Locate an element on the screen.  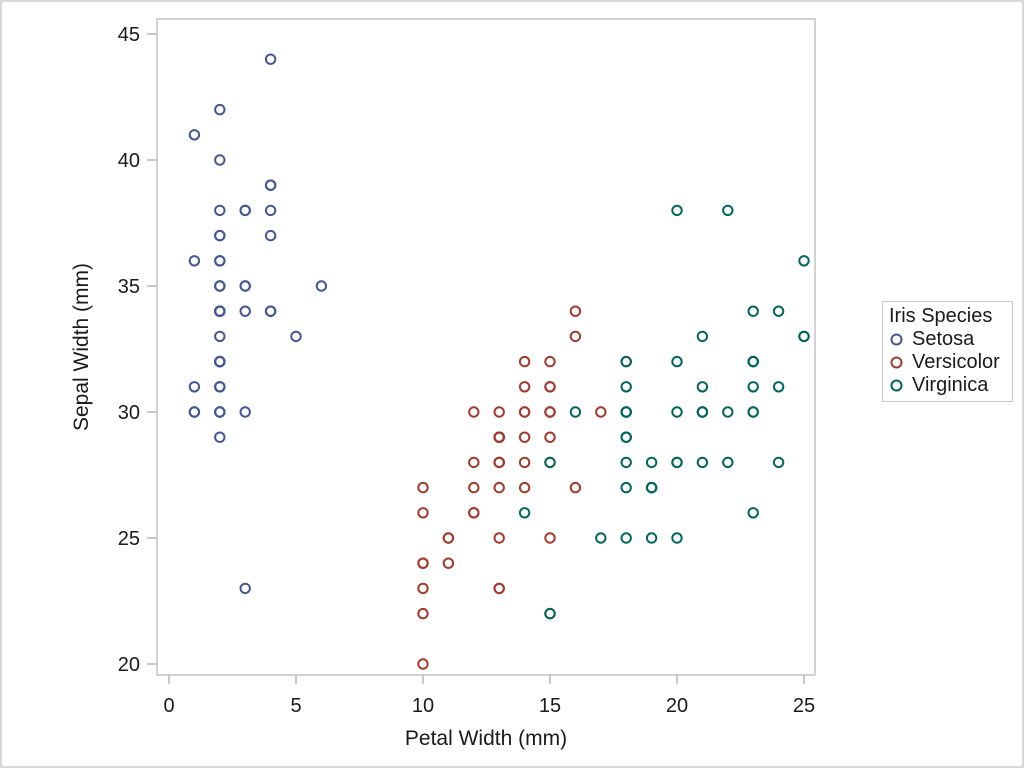
legend-title: Iris Species is located at coordinates (941, 316).